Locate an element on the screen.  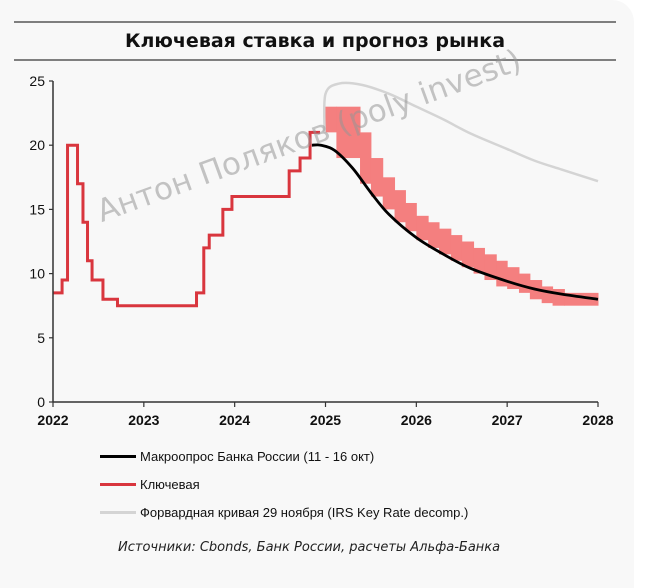
legend-label: Макроопрос Банка России (11 - 16 окт) is located at coordinates (257, 456).